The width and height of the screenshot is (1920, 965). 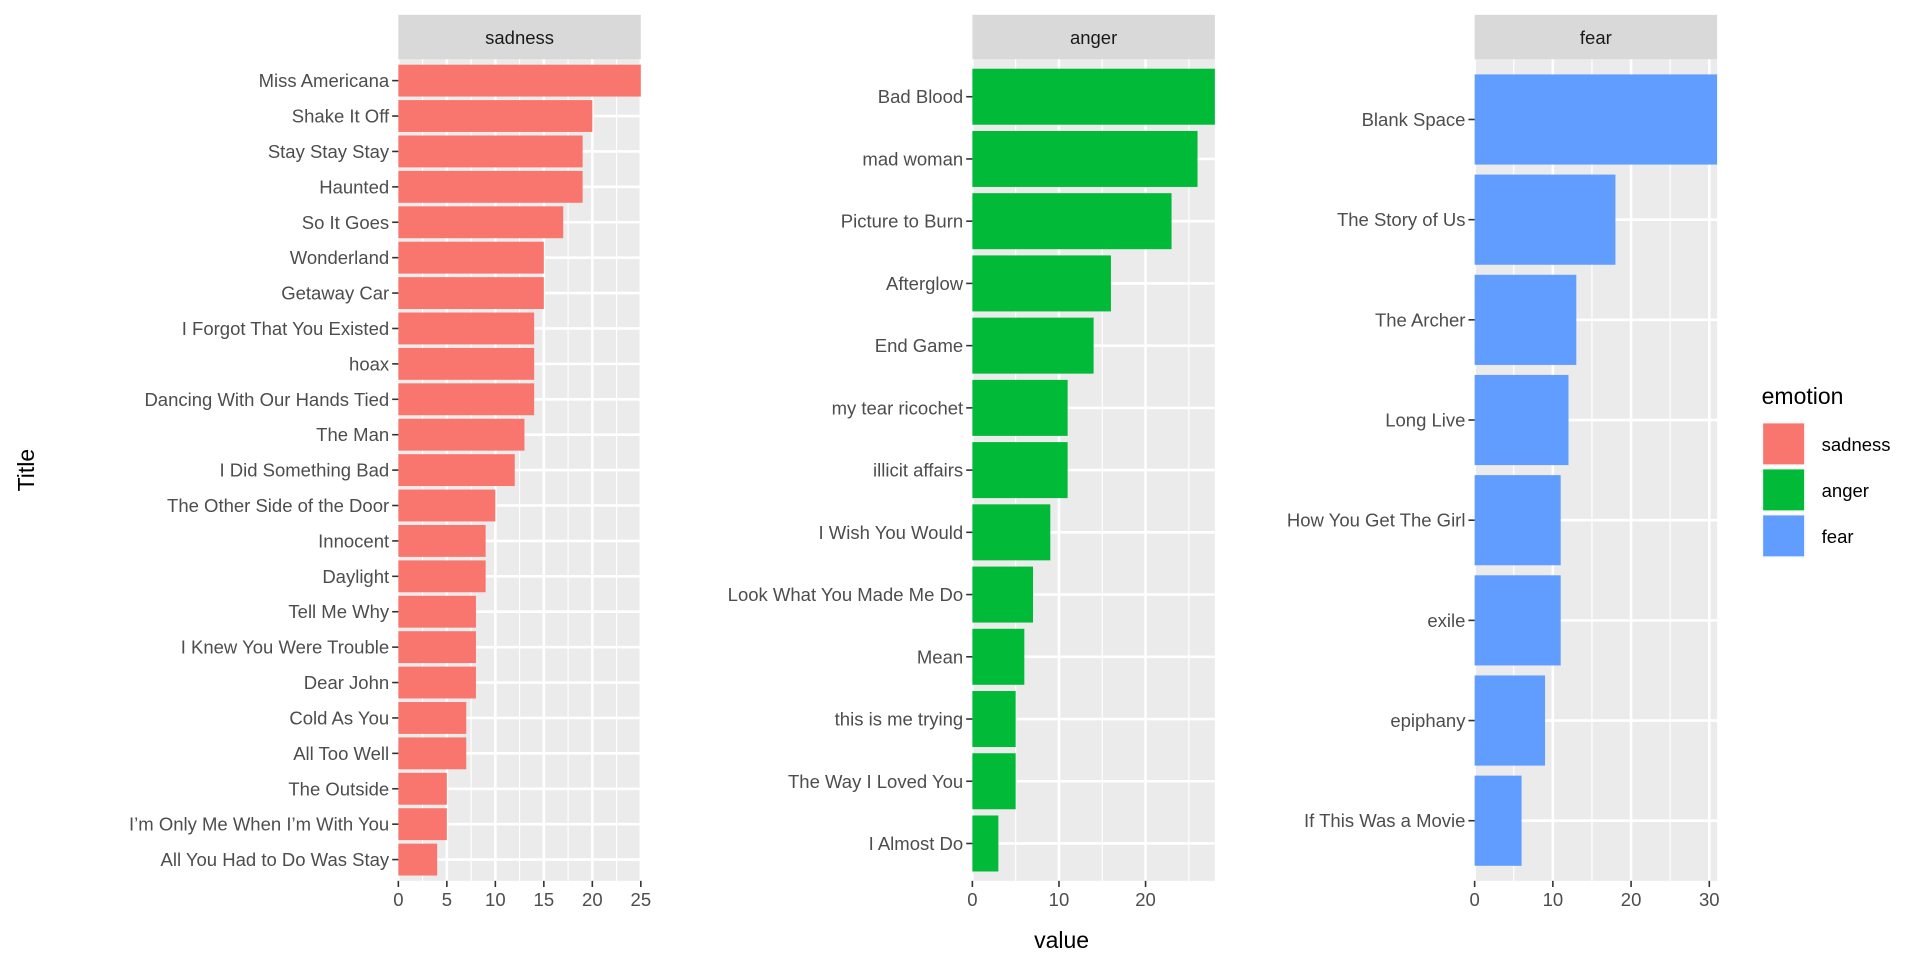 What do you see at coordinates (1784, 490) in the screenshot?
I see `legend-key-anger` at bounding box center [1784, 490].